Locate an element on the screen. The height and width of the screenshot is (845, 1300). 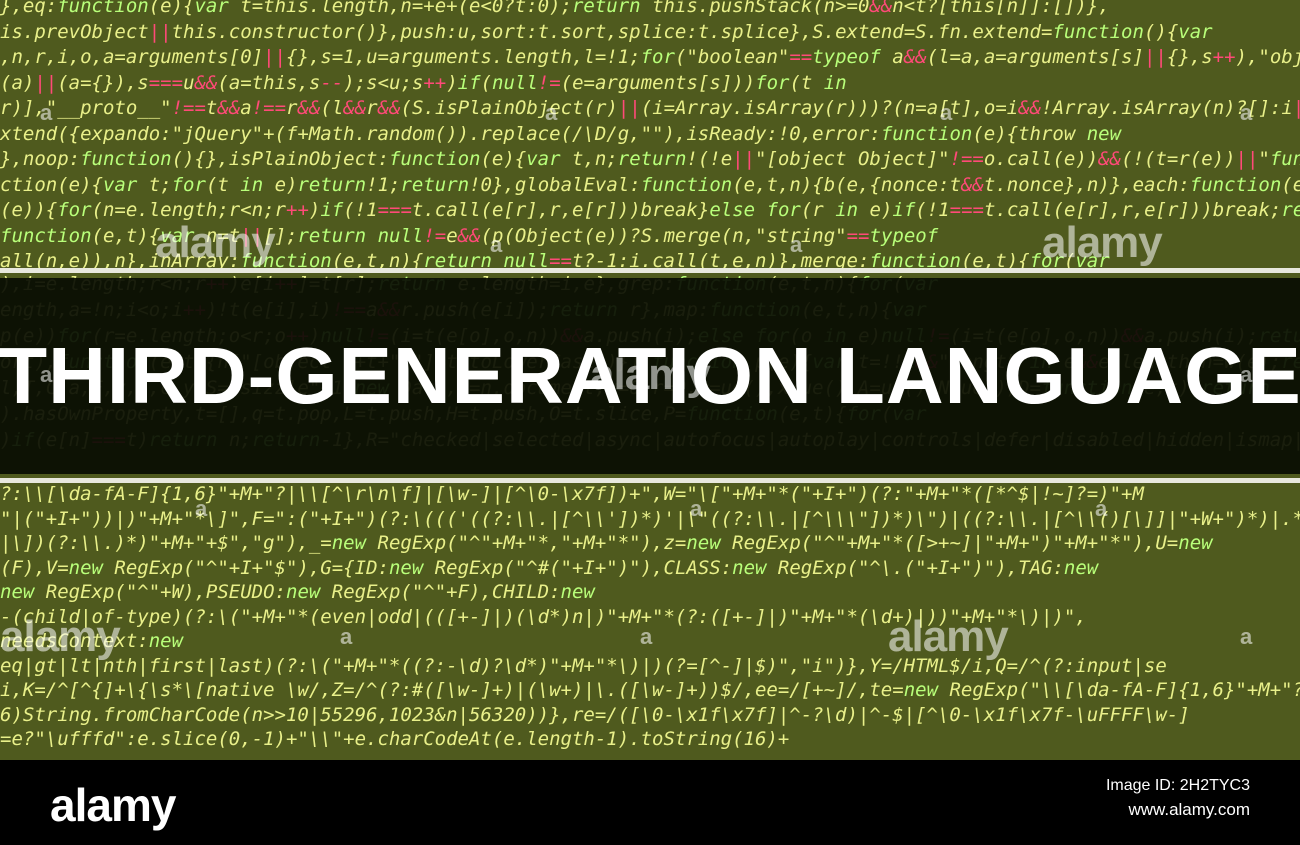
image-title: THIRD-GENERATION LANGUAGE is located at coordinates (650, 375).